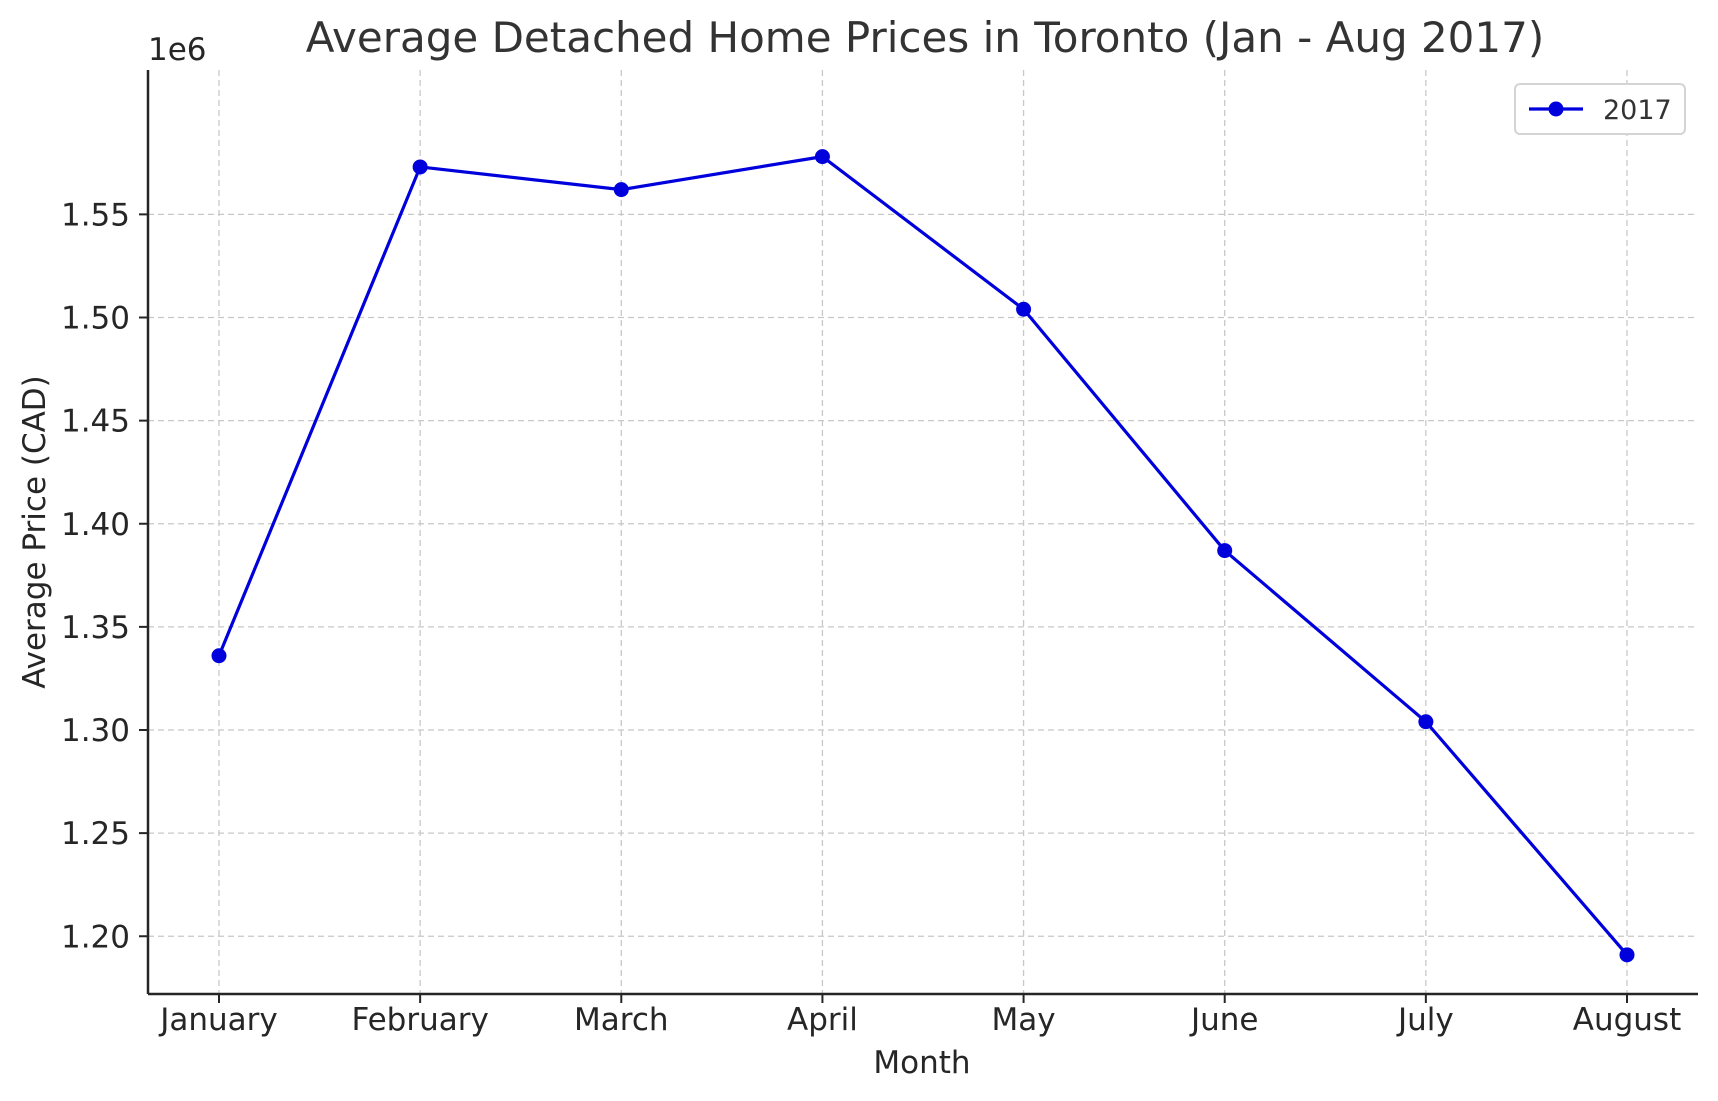 This screenshot has width=1718, height=1101. Describe the element at coordinates (621, 1020) in the screenshot. I see `x-tick-label: March` at that location.